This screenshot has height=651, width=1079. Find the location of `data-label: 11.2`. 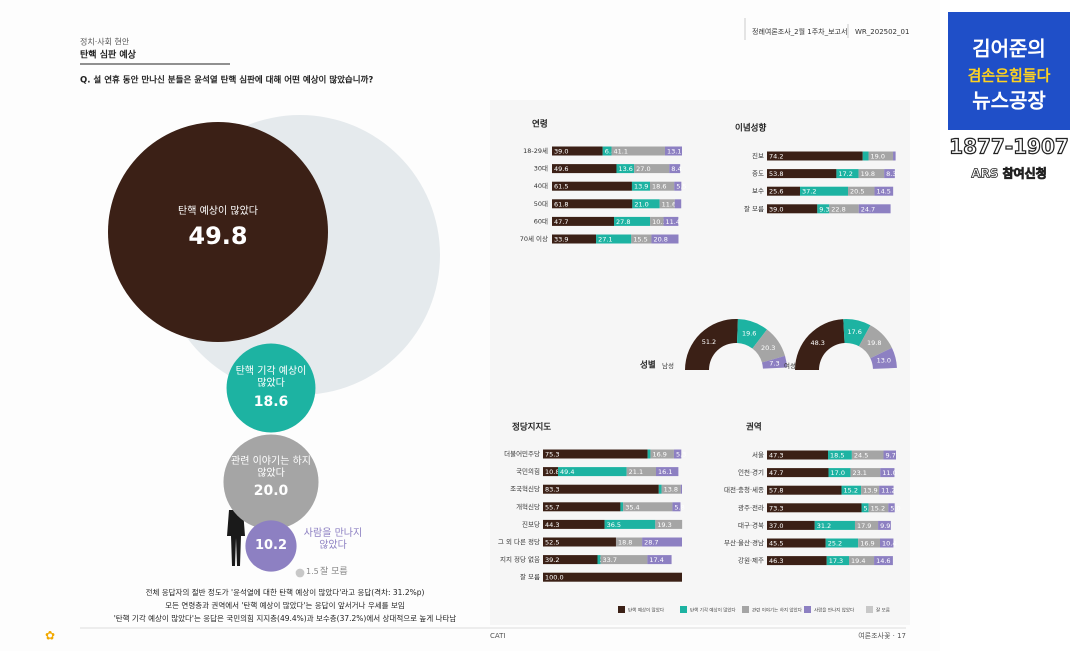

data-label: 11.2 is located at coordinates (888, 491).